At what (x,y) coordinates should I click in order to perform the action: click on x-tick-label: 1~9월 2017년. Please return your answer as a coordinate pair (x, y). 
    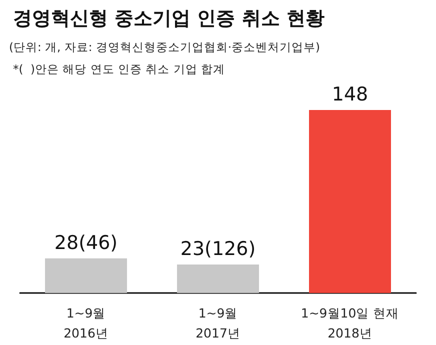
    Looking at the image, I should click on (218, 323).